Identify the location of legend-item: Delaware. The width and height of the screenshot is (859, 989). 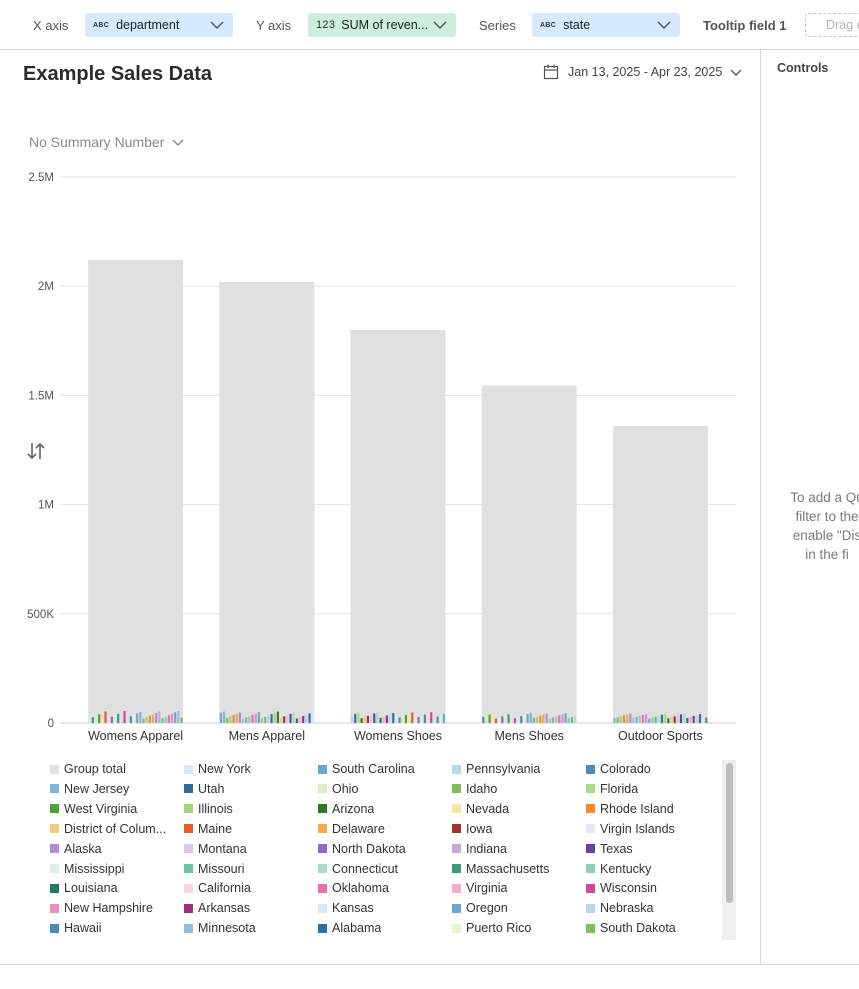
(382, 829).